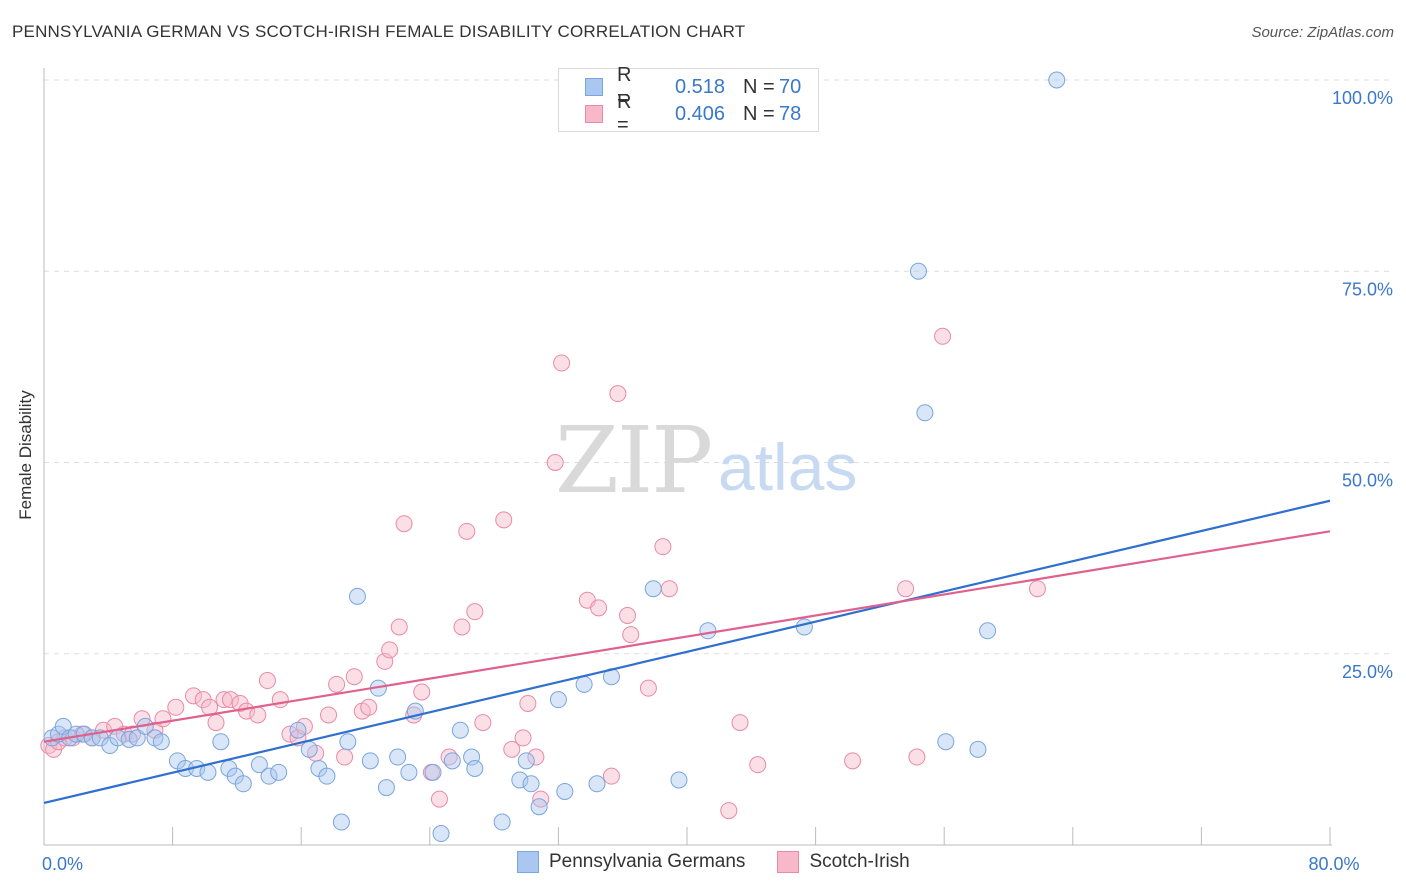 This screenshot has width=1406, height=892. I want to click on watermark: ZIP atlas, so click(706, 460).